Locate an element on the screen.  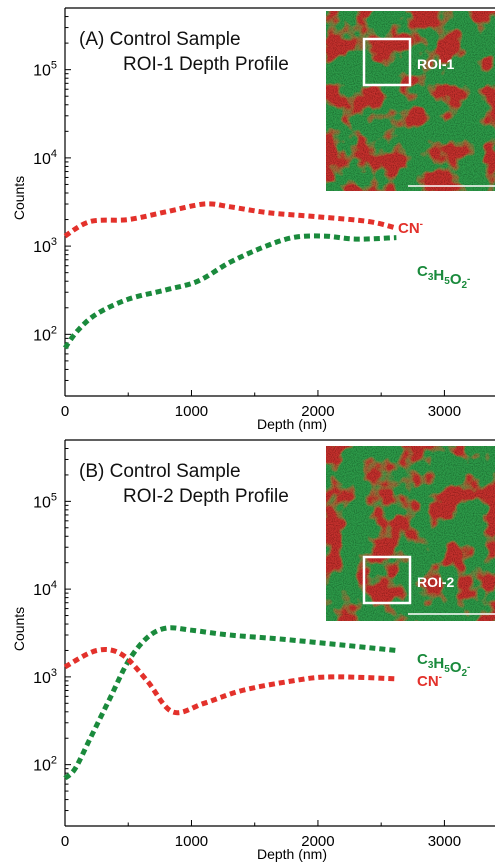
roi-label: ROI-1 is located at coordinates (436, 64).